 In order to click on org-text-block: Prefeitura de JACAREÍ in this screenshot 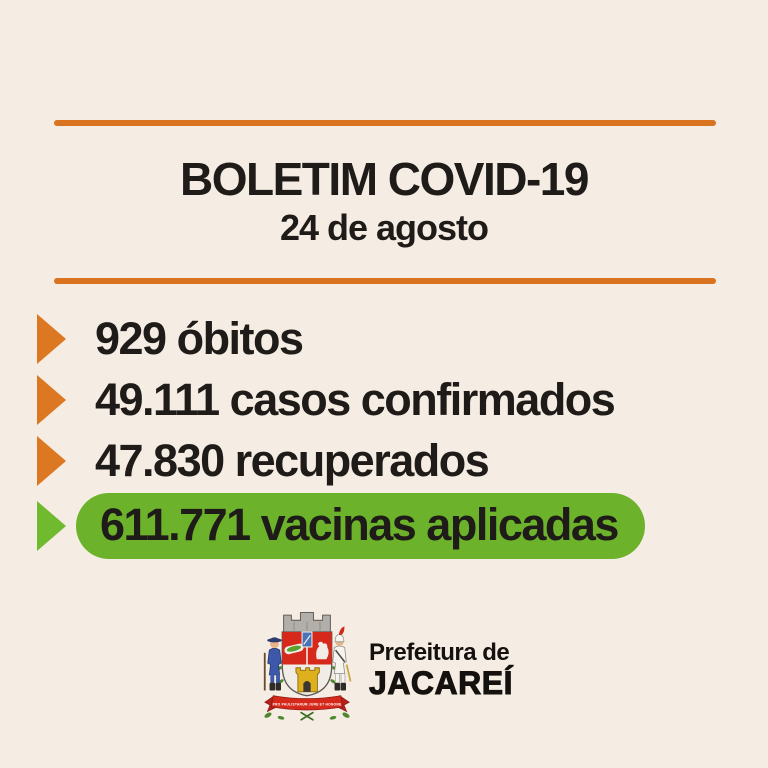, I will do `click(441, 670)`.